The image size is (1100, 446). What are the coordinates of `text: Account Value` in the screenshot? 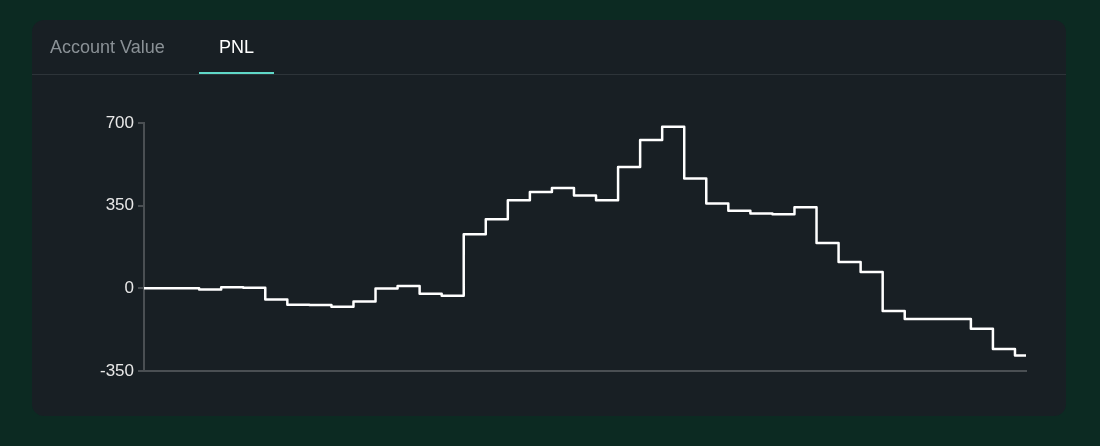 It's located at (107, 47).